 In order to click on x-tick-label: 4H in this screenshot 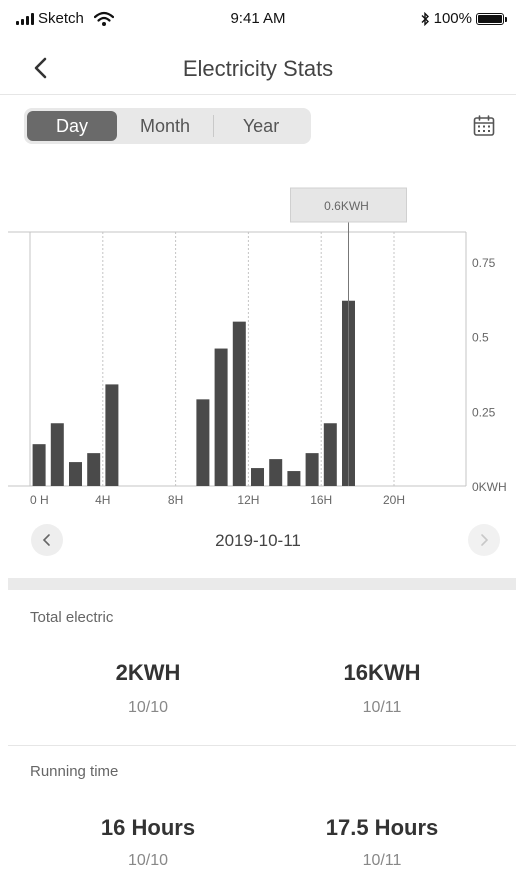, I will do `click(102, 500)`.